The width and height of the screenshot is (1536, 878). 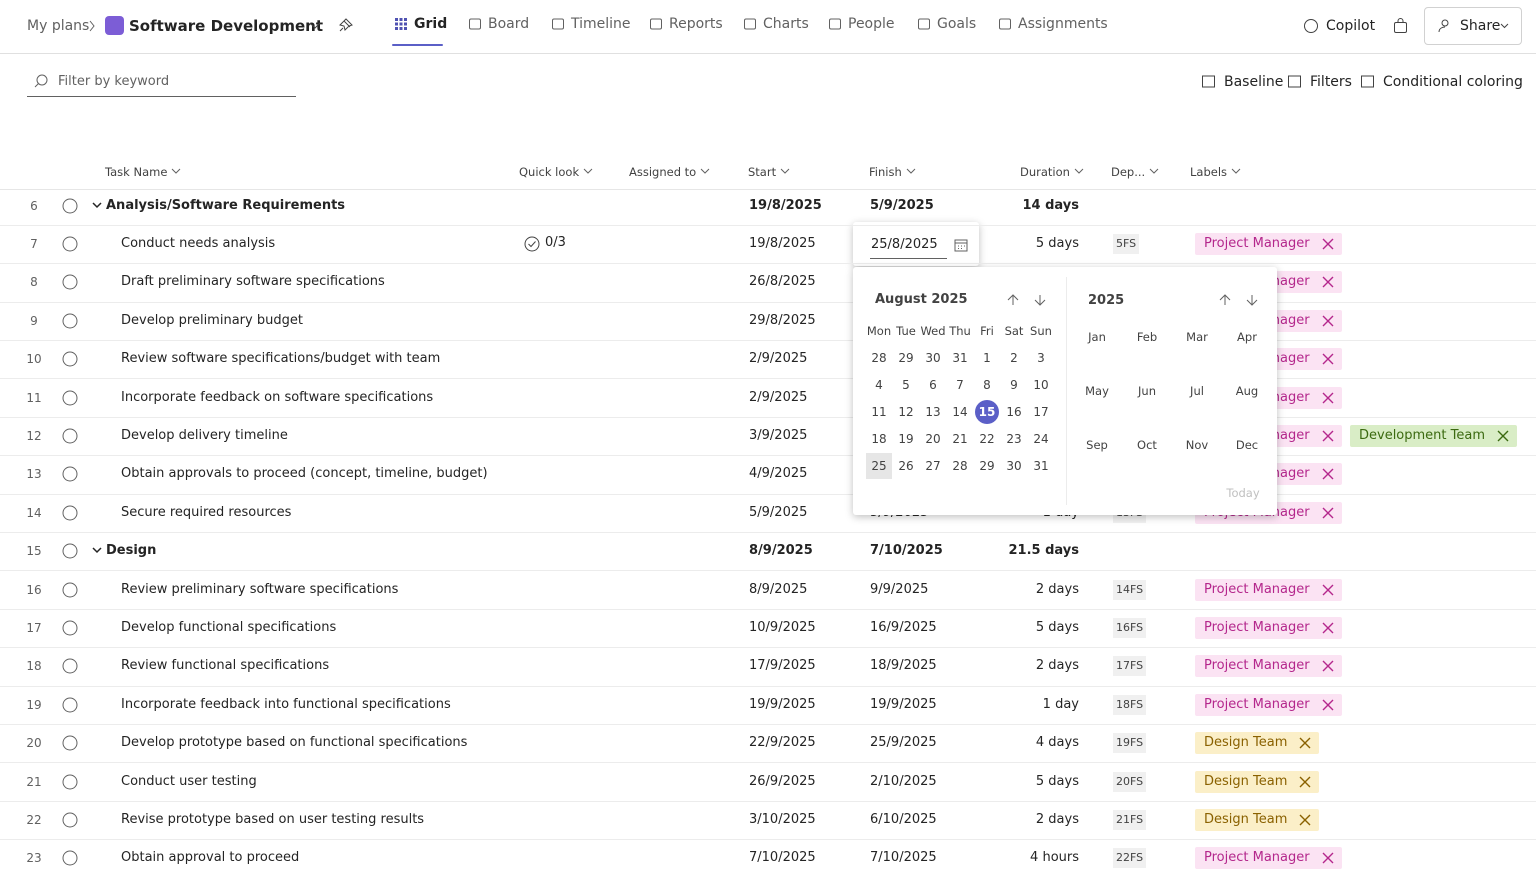 What do you see at coordinates (204, 435) in the screenshot?
I see `task-name: Develop delivery timeline` at bounding box center [204, 435].